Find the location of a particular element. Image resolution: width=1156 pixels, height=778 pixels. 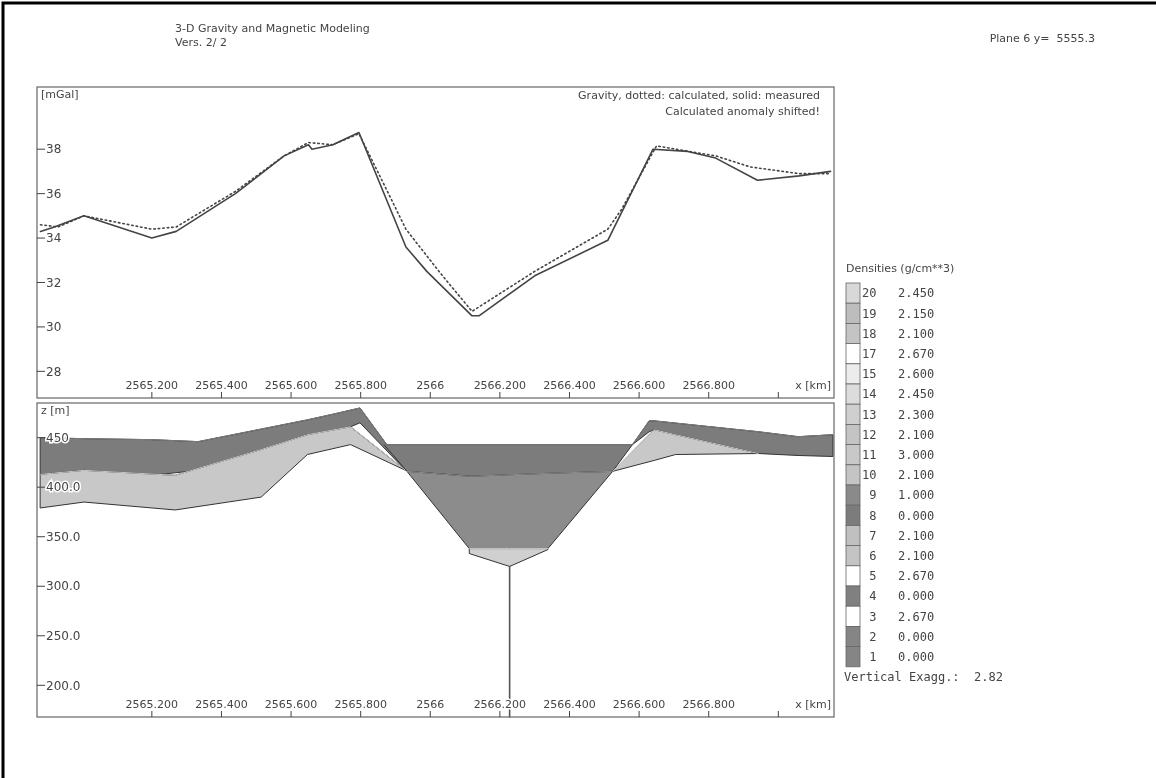

text: 13 2.300 is located at coordinates (898, 414).